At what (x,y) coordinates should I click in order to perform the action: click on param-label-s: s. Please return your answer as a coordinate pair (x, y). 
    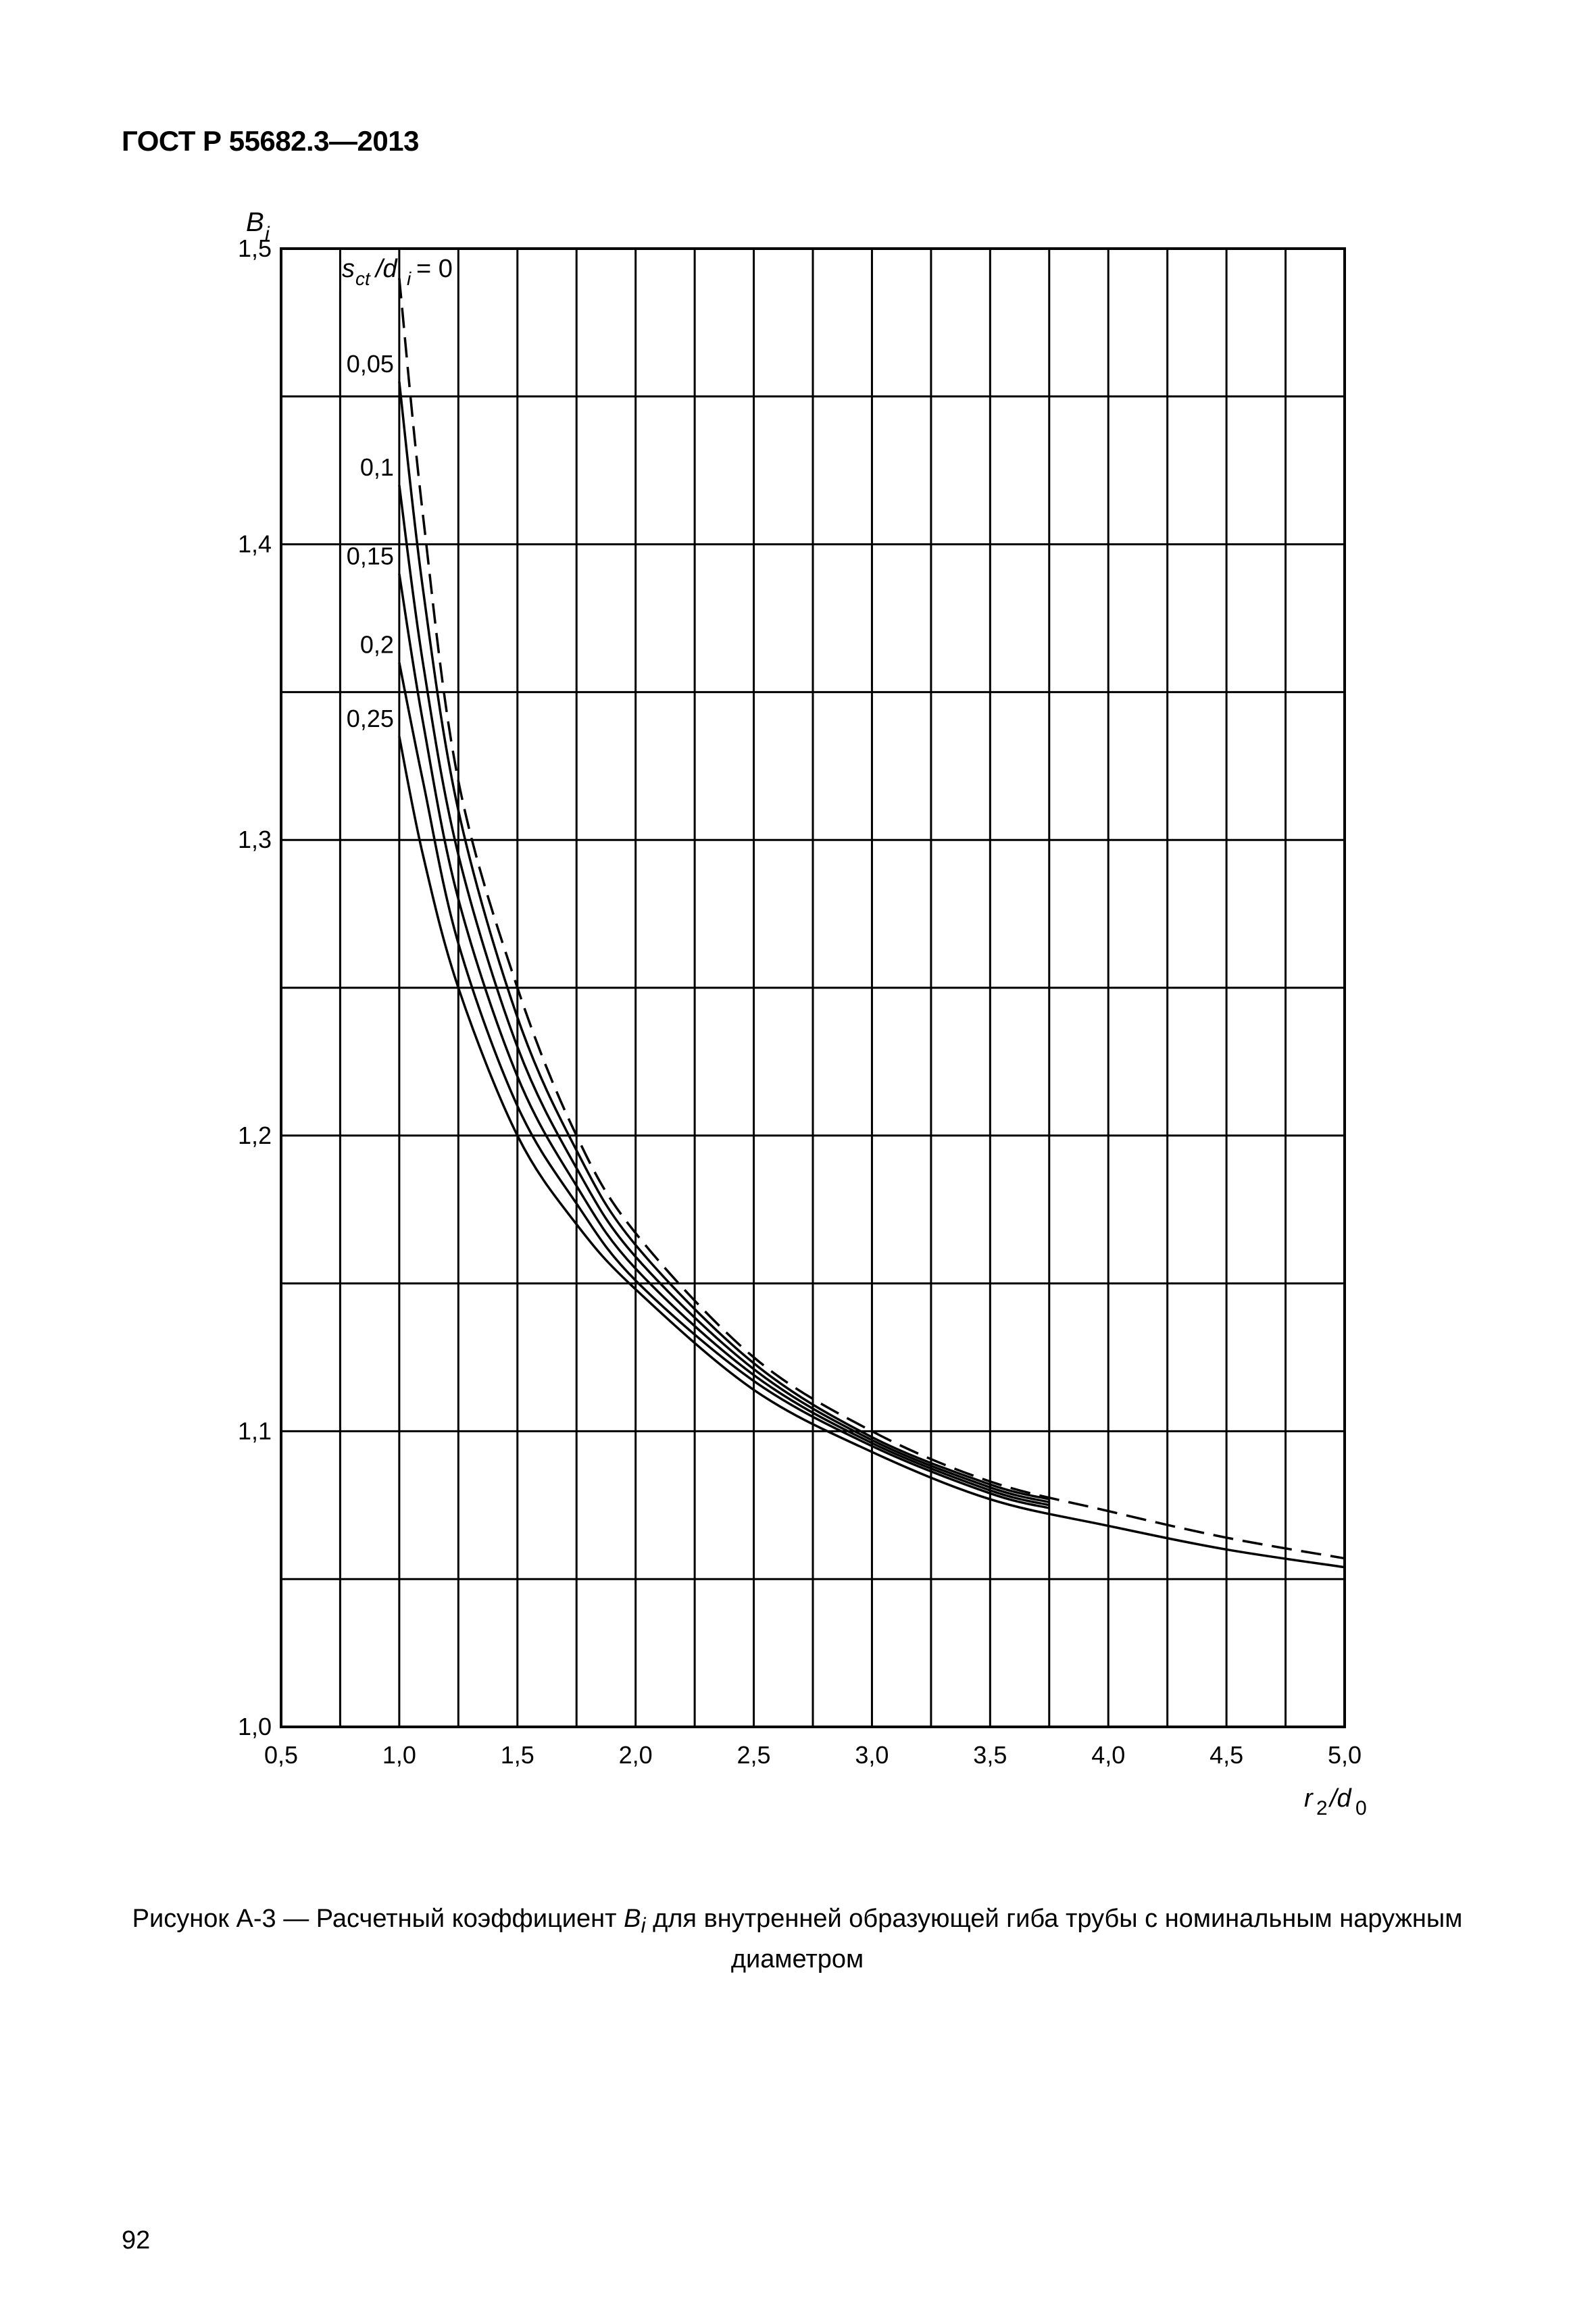
    Looking at the image, I should click on (349, 269).